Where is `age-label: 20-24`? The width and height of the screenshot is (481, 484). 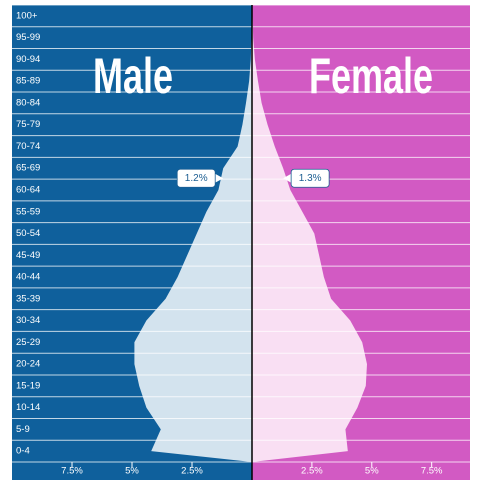
age-label: 20-24 is located at coordinates (28, 364).